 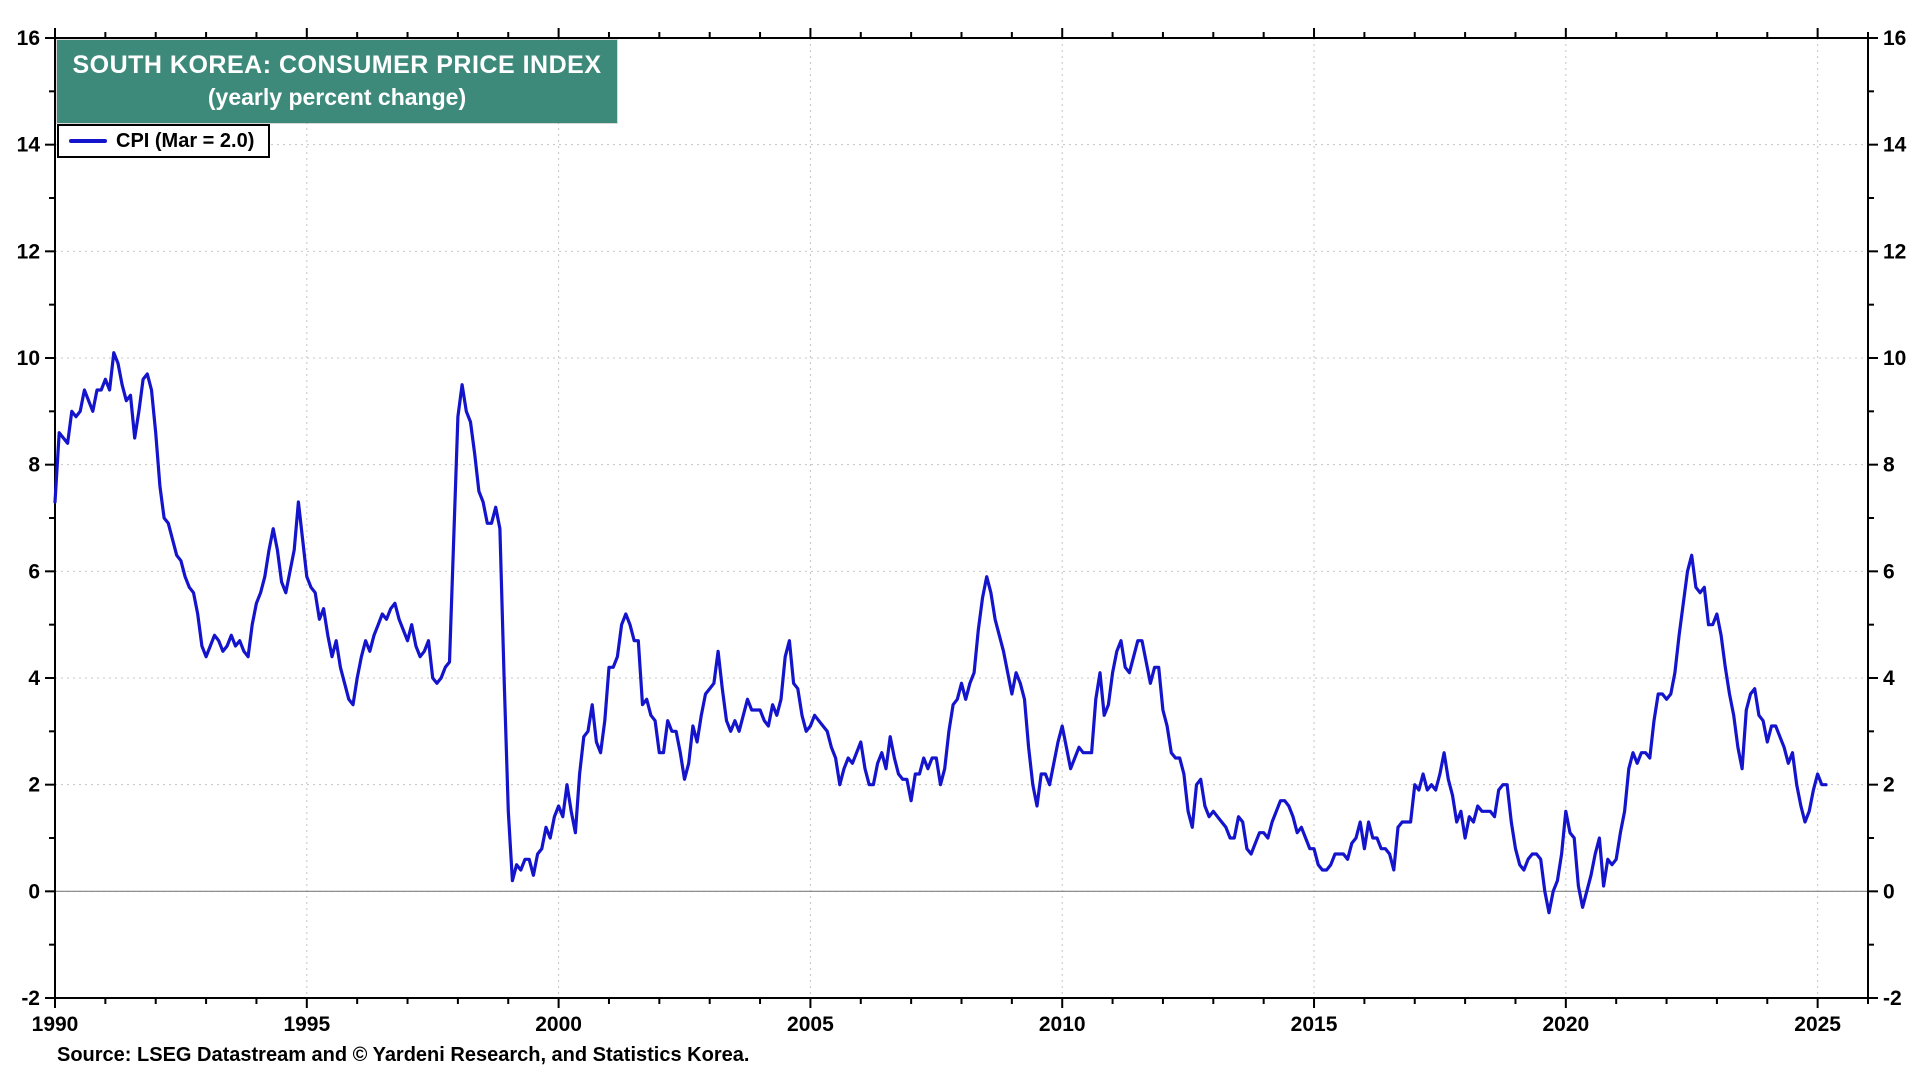 What do you see at coordinates (34, 678) in the screenshot?
I see `y-axis-label-left: 4` at bounding box center [34, 678].